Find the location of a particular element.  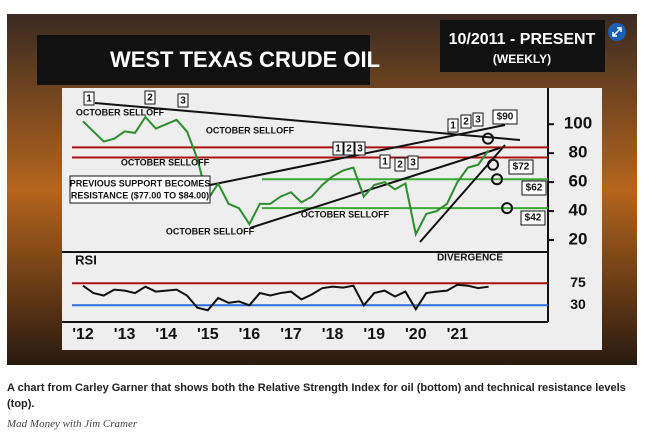

title-box is located at coordinates (203, 60).